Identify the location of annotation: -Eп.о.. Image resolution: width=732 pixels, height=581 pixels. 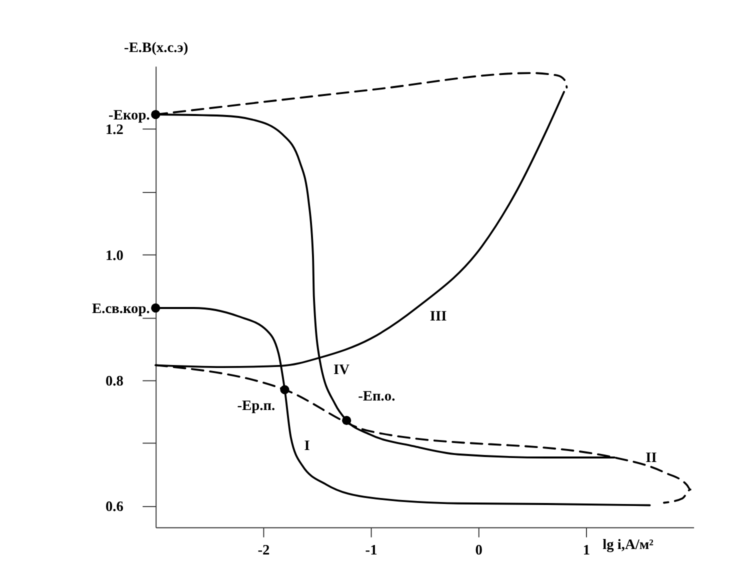
(377, 396).